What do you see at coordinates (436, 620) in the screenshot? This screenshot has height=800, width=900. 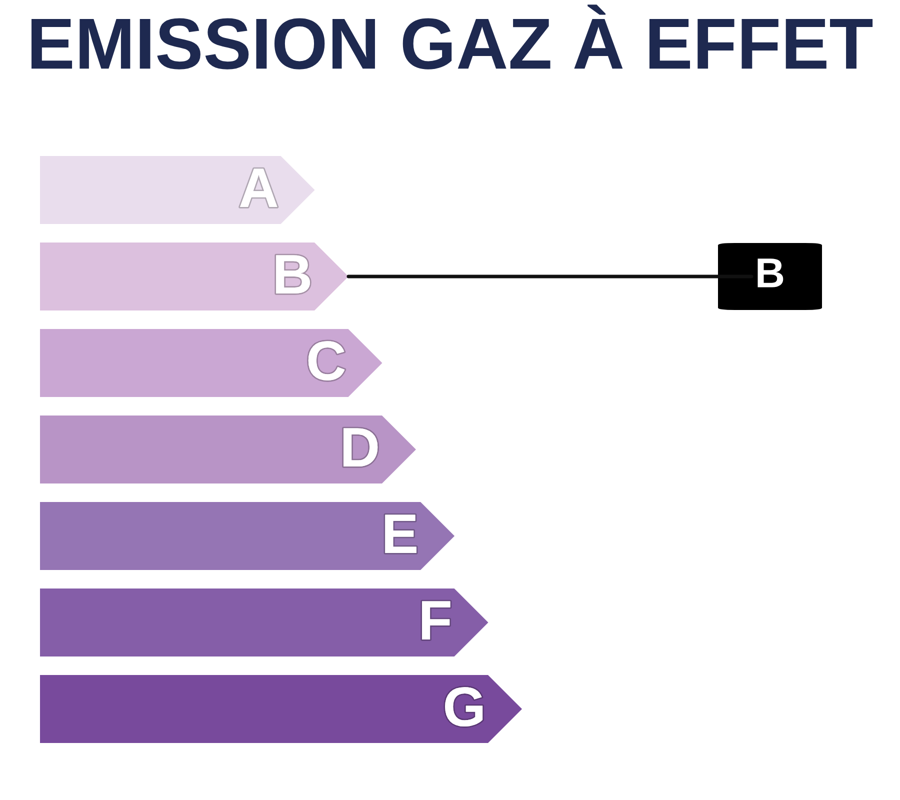 I see `y-tick-label: F` at bounding box center [436, 620].